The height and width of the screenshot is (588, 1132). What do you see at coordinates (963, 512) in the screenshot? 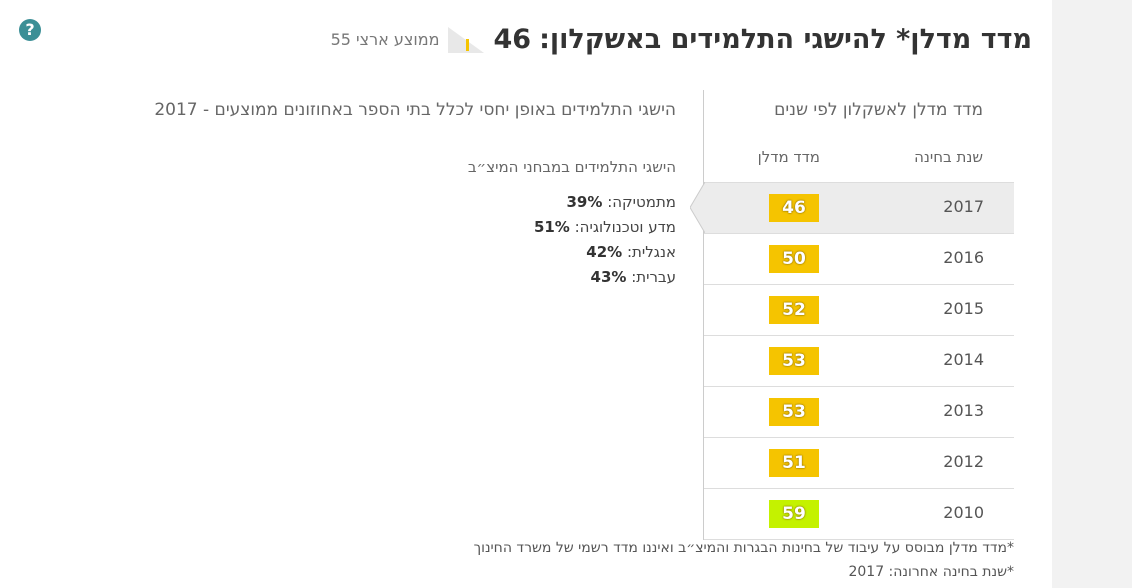
I see `year: 2010` at bounding box center [963, 512].